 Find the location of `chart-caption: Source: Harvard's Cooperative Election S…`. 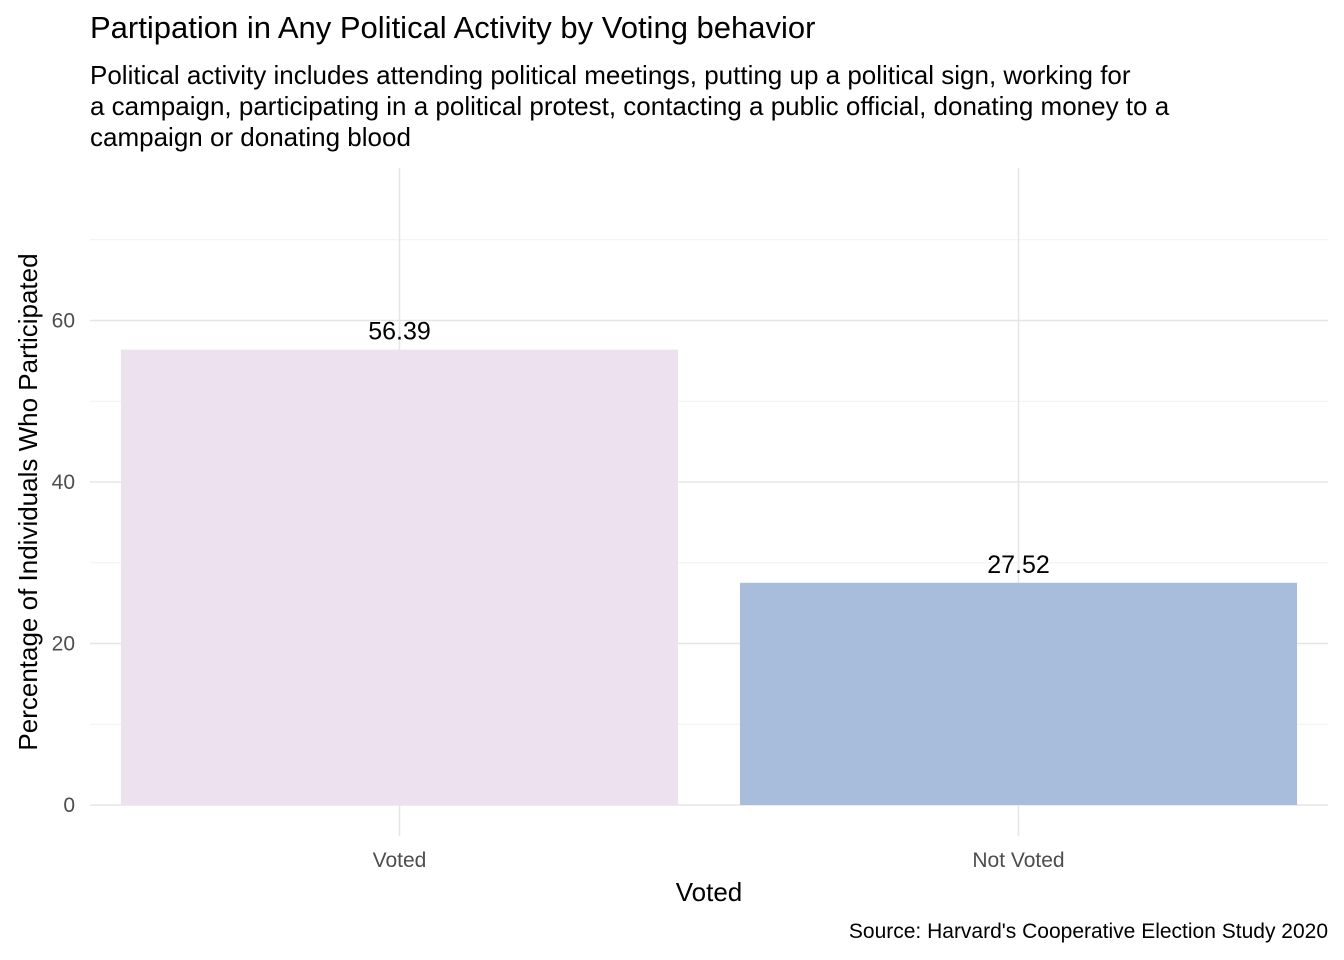

chart-caption: Source: Harvard's Cooperative Election S… is located at coordinates (1088, 931).